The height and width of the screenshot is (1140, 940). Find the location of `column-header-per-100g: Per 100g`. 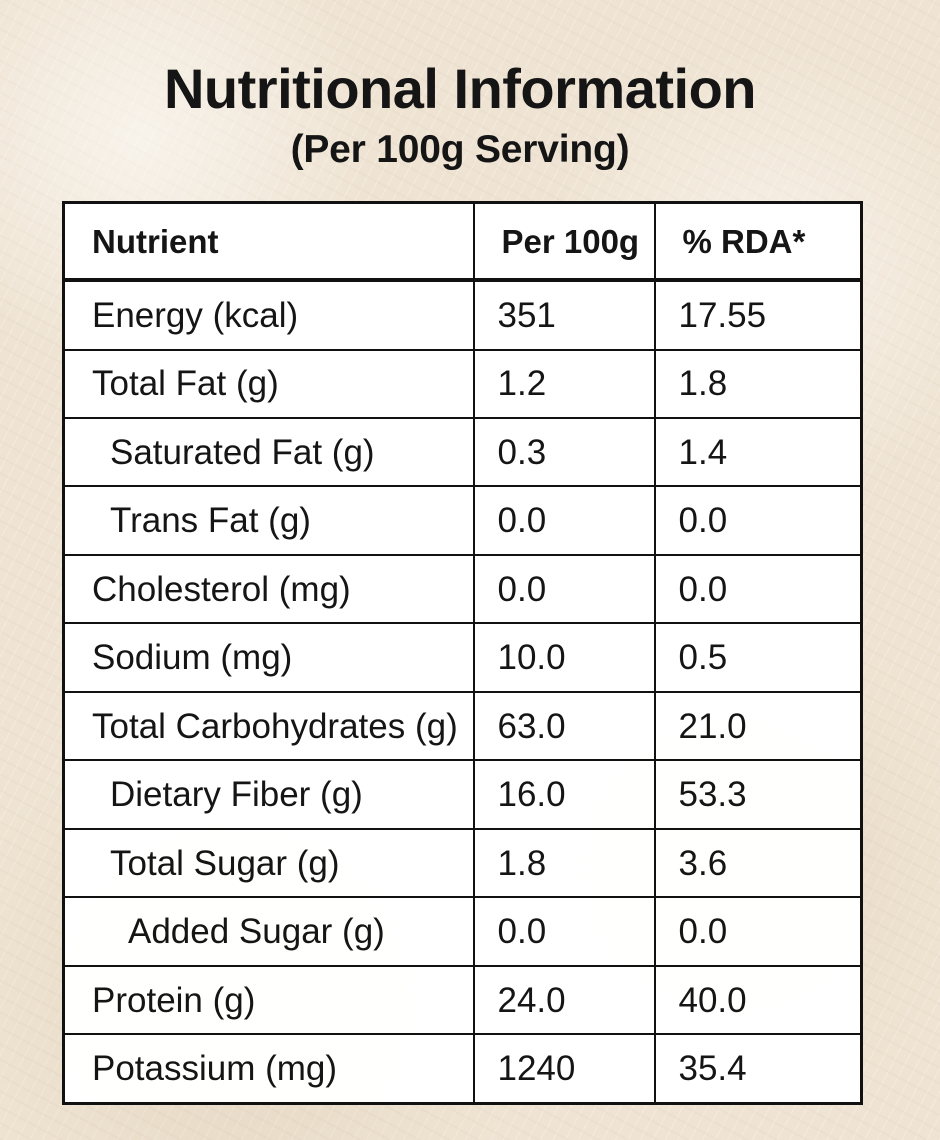

column-header-per-100g: Per 100g is located at coordinates (564, 241).